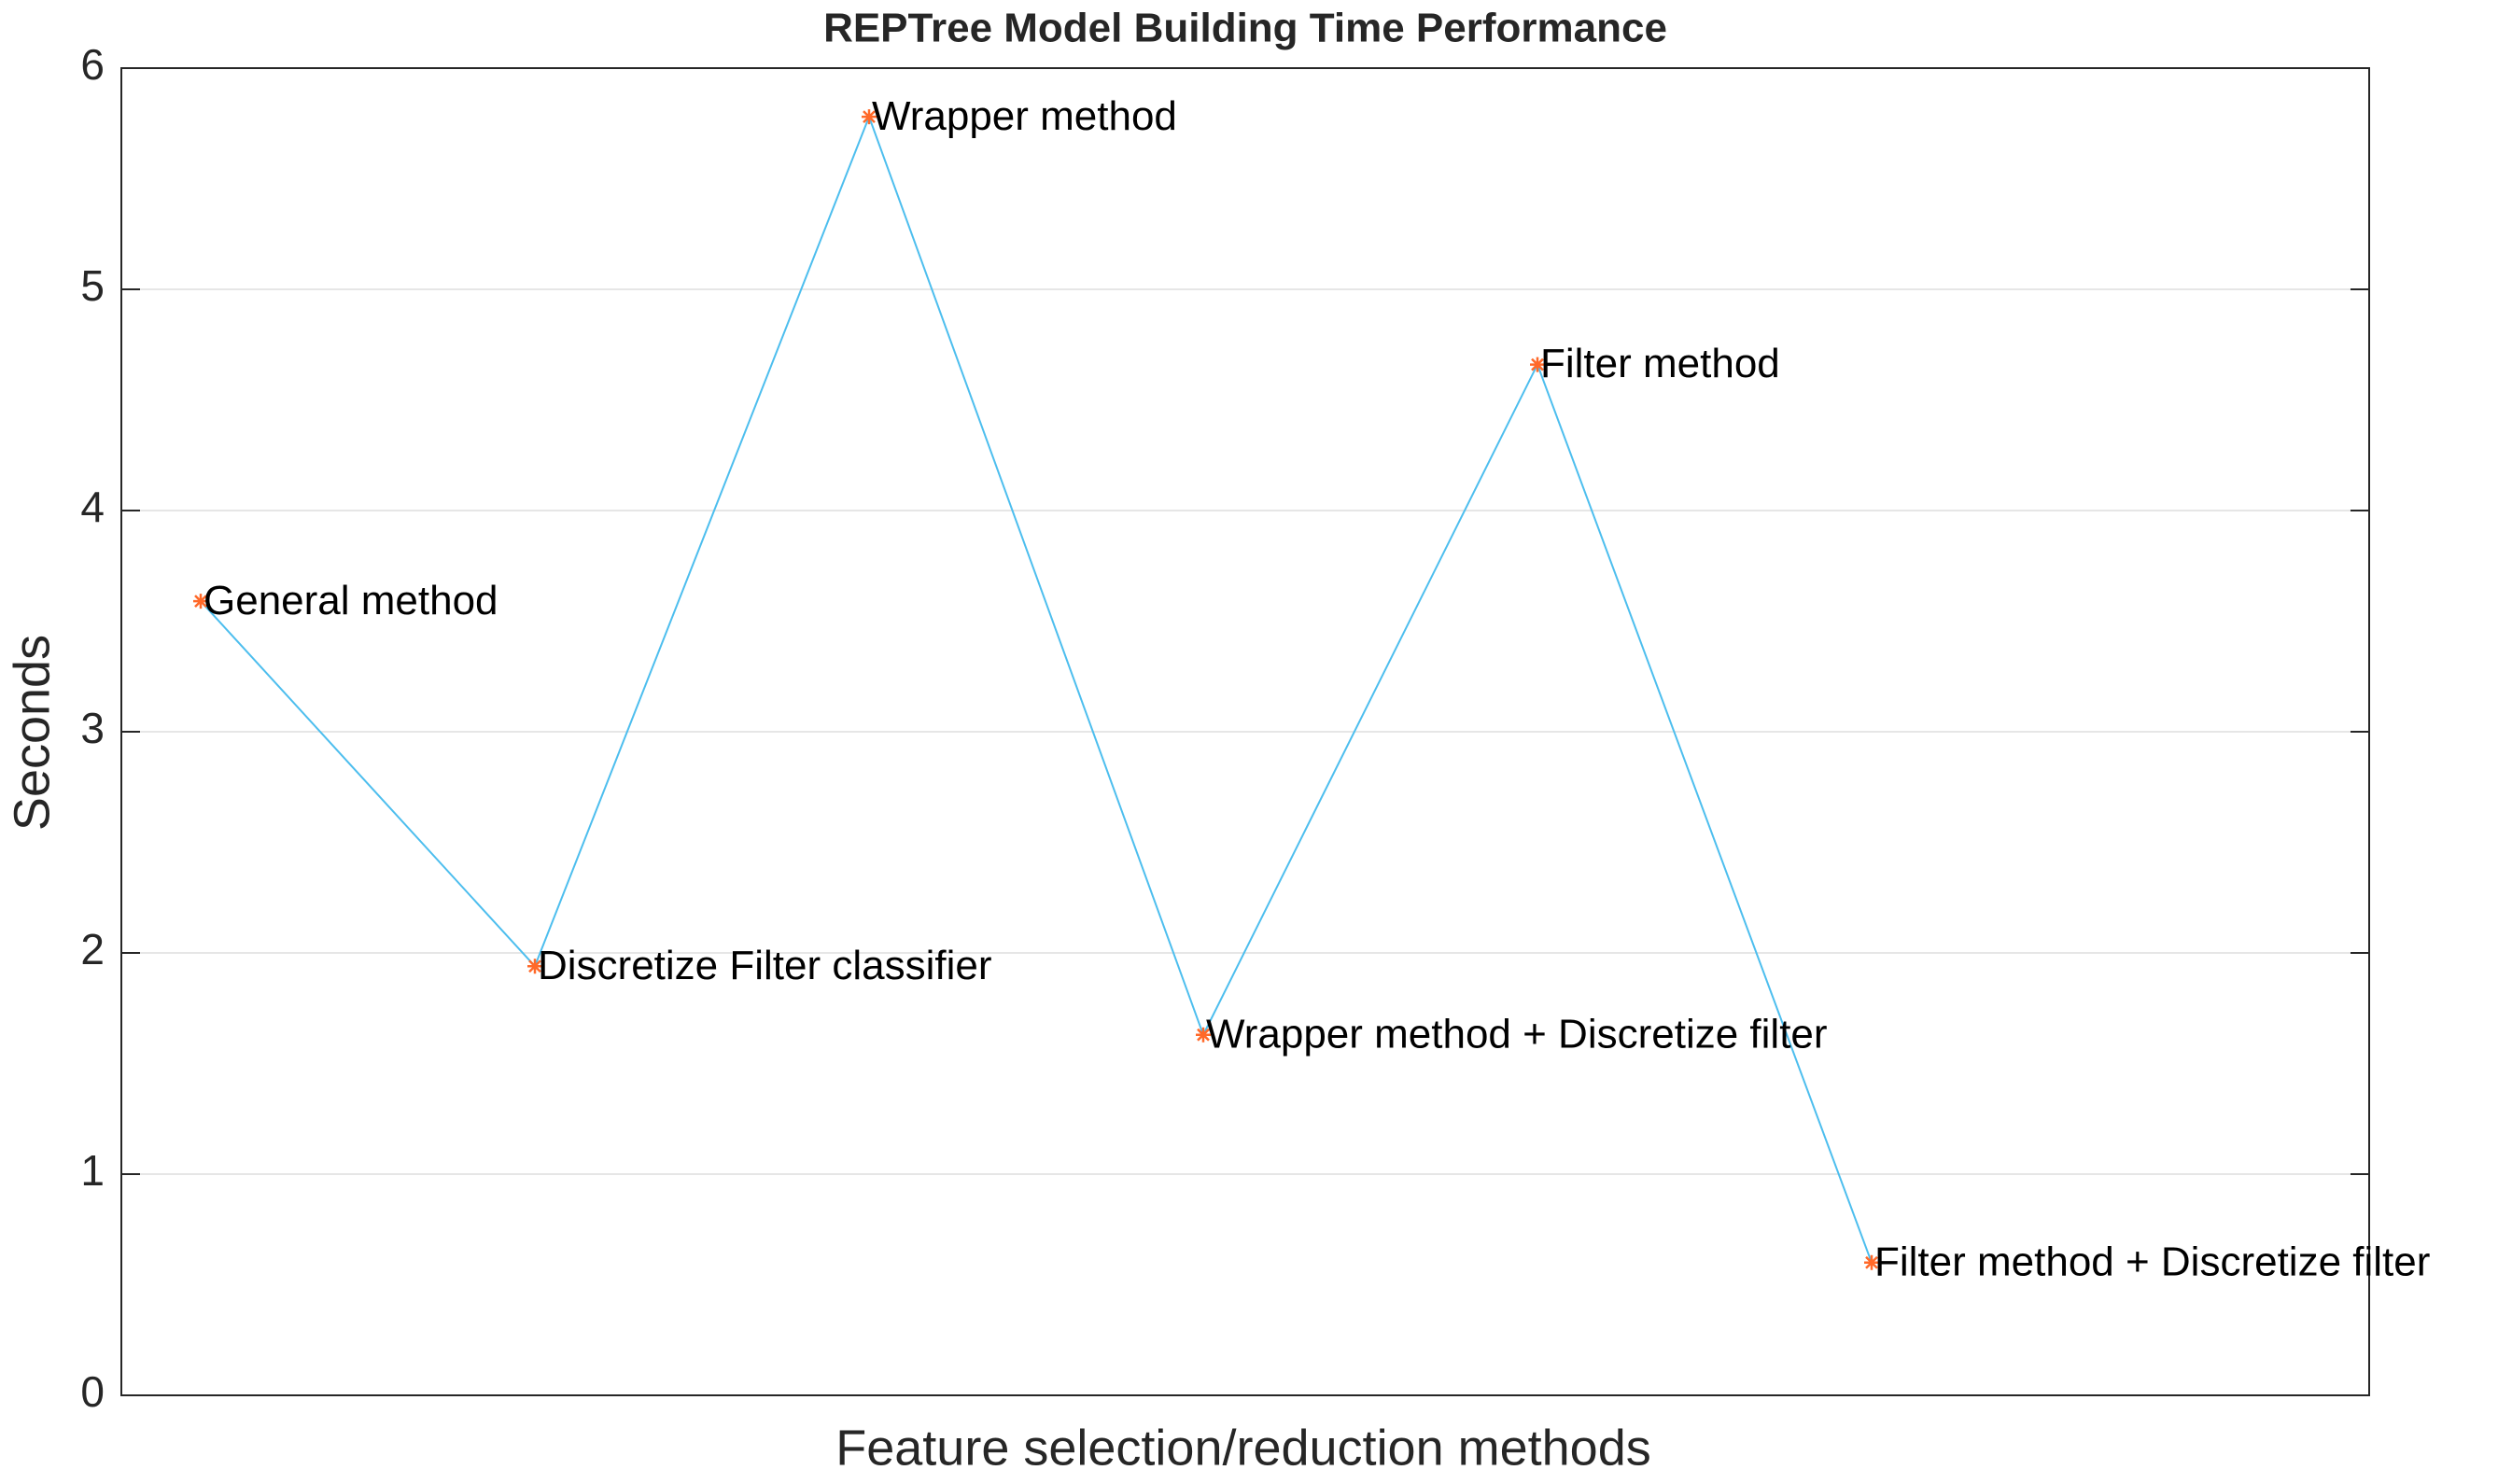 The height and width of the screenshot is (1484, 2498). Describe the element at coordinates (92, 285) in the screenshot. I see `y-tick-label: 5` at that location.